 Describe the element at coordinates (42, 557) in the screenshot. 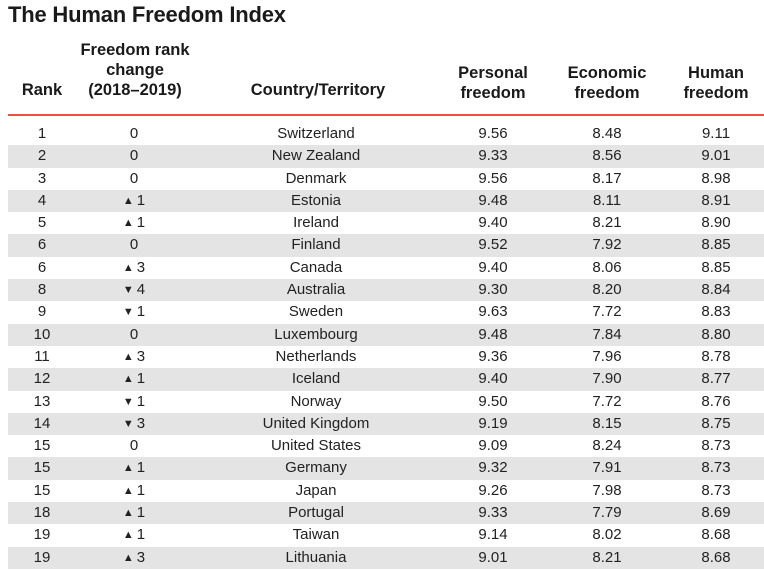

I see `rank-cell: 19` at that location.